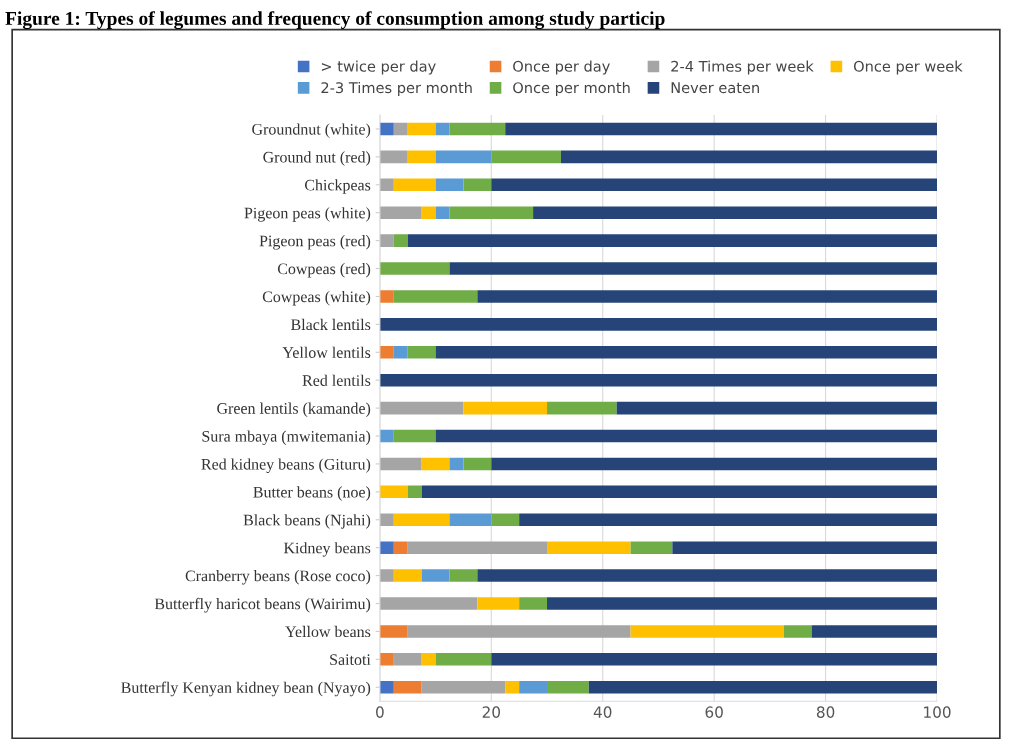  Describe the element at coordinates (331, 324) in the screenshot. I see `y-tick-label: Black lentils` at that location.